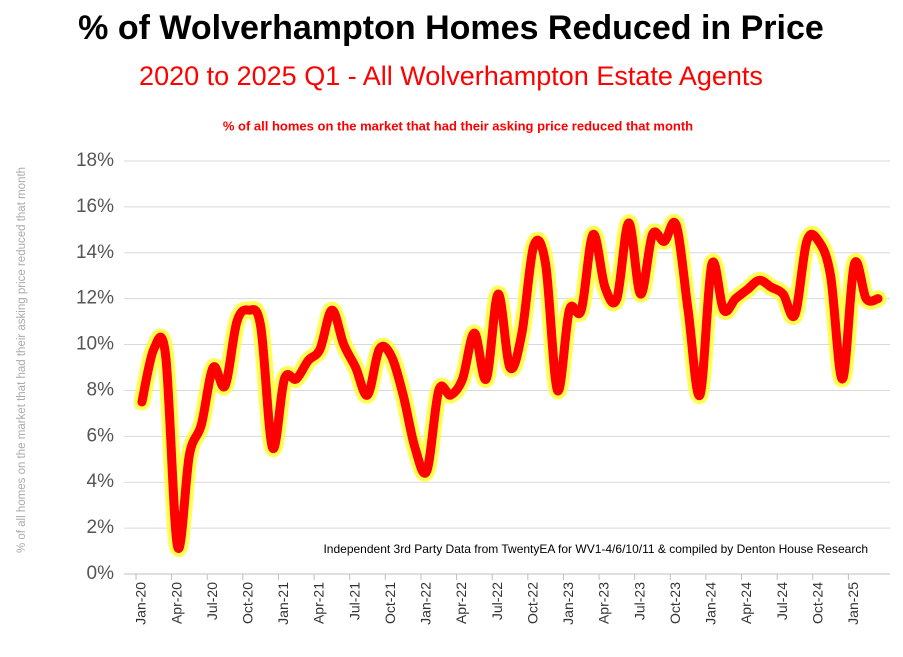 The height and width of the screenshot is (657, 903). Describe the element at coordinates (101, 435) in the screenshot. I see `y-tick-label: 6%` at that location.